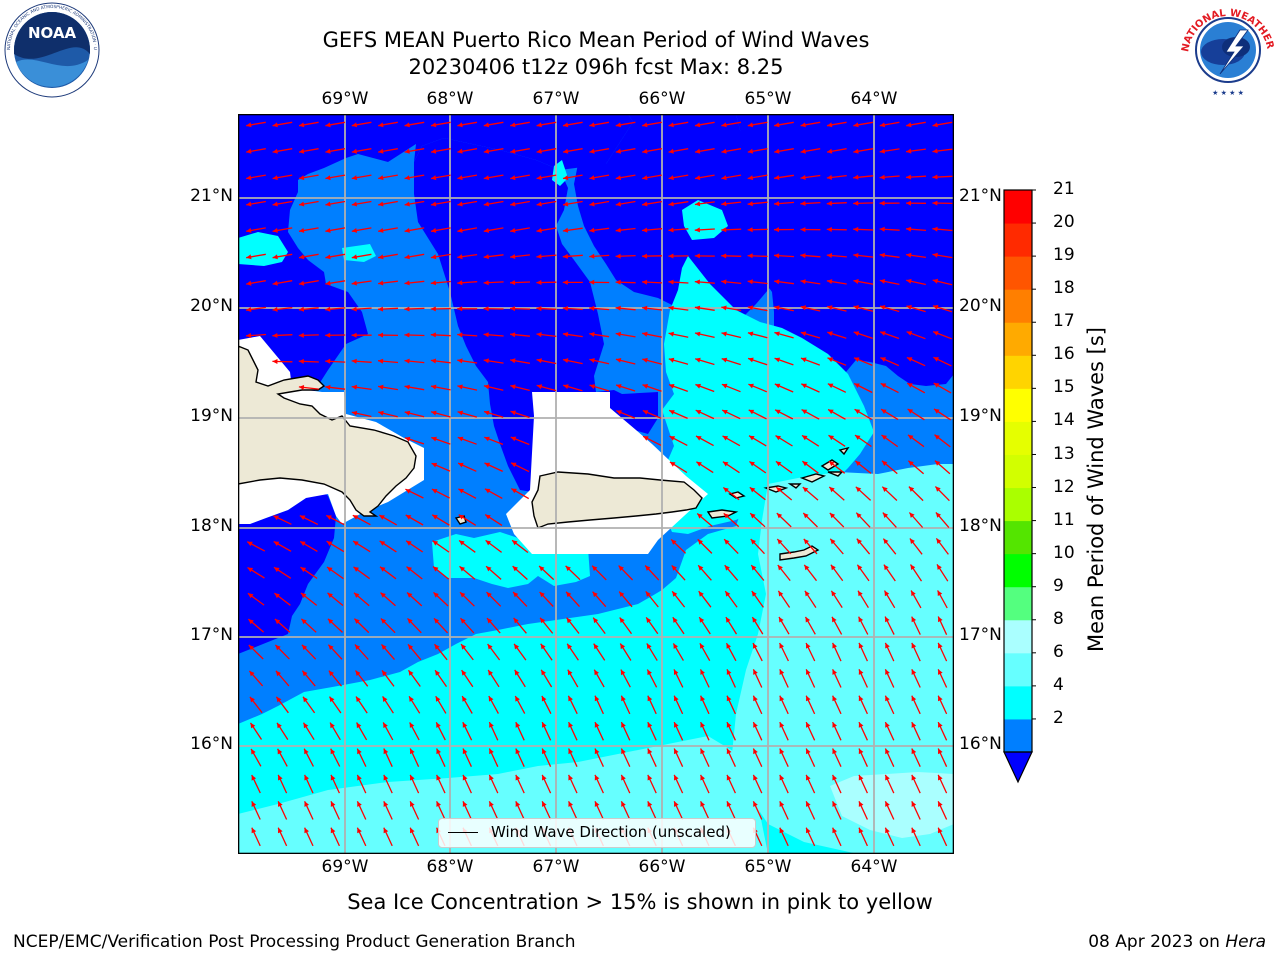 Image resolution: width=1280 pixels, height=960 pixels. I want to click on colorbar-tick-label: 19, so click(1064, 255).